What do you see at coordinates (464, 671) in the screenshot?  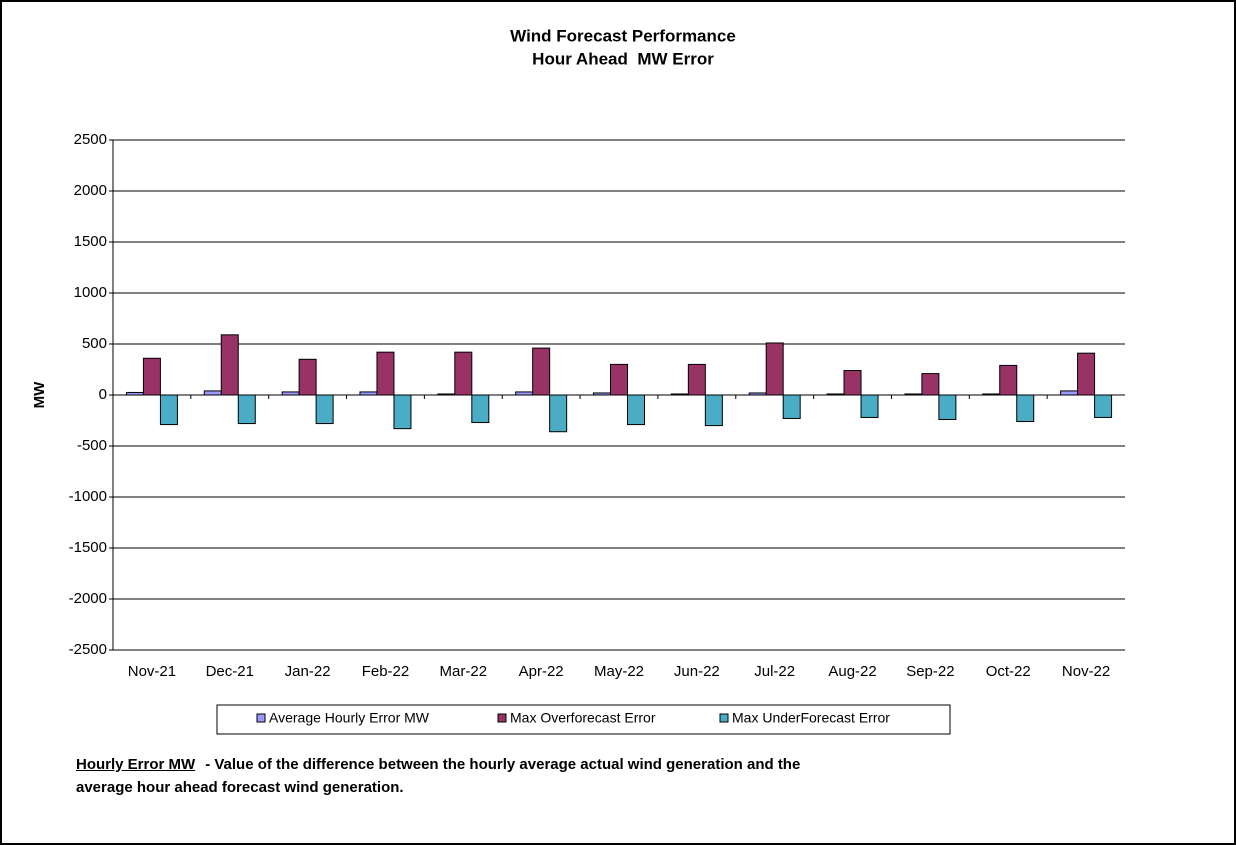 I see `x-tick-label: Mar-22` at bounding box center [464, 671].